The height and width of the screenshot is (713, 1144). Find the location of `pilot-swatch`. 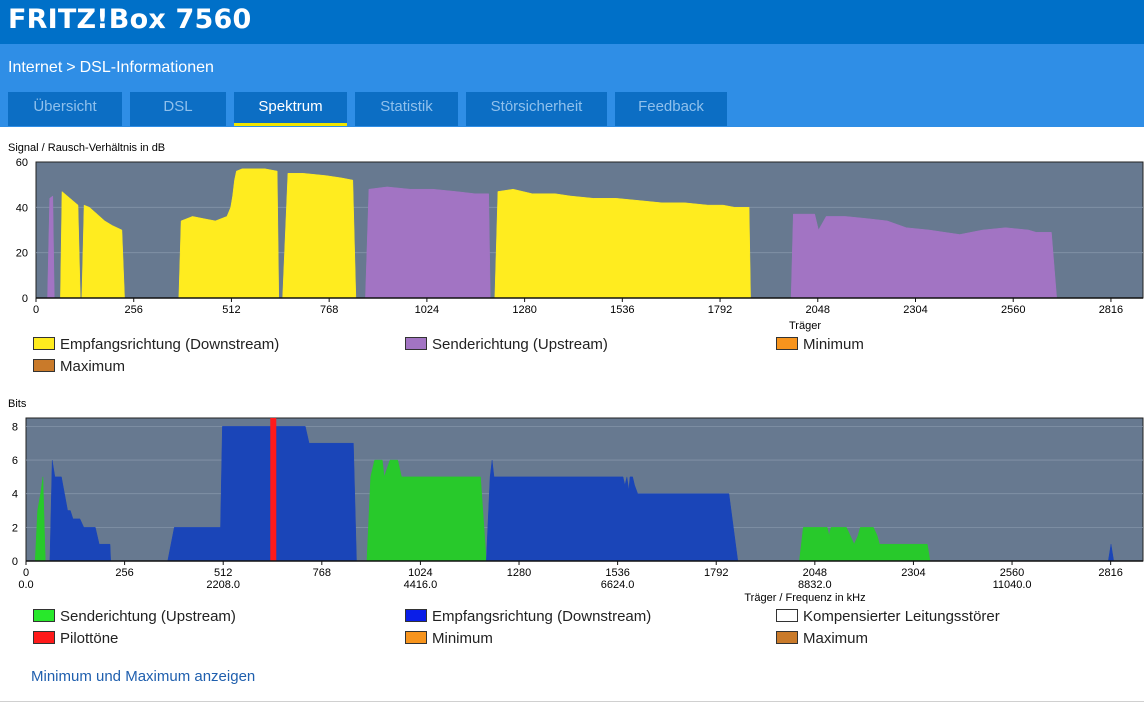

pilot-swatch is located at coordinates (44, 637).